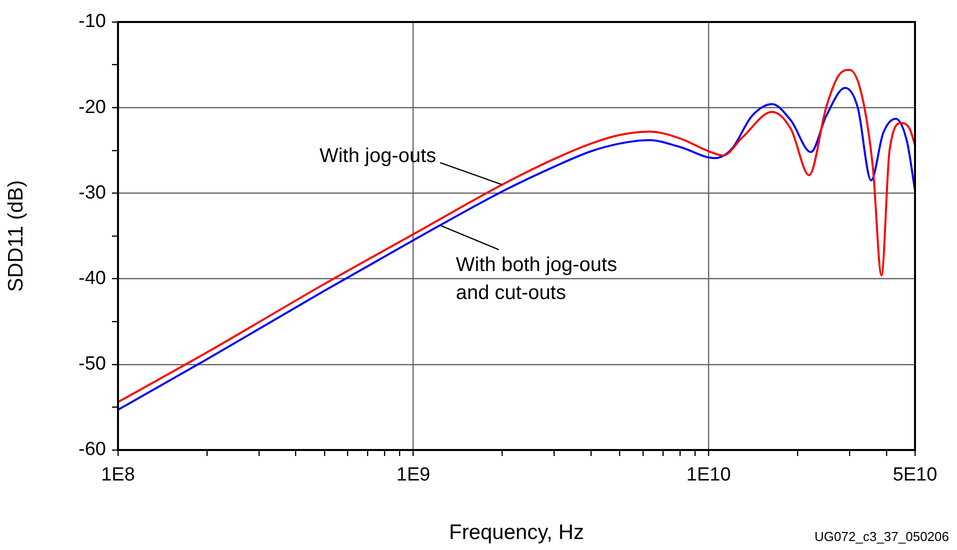 This screenshot has width=957, height=550. I want to click on y-tick-label: -40, so click(92, 279).